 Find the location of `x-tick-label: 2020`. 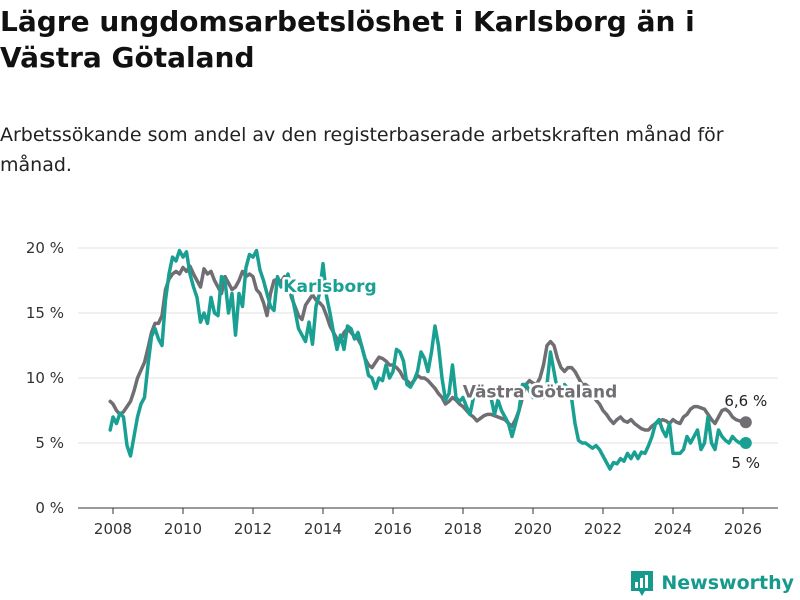

x-tick-label: 2020 is located at coordinates (533, 529).